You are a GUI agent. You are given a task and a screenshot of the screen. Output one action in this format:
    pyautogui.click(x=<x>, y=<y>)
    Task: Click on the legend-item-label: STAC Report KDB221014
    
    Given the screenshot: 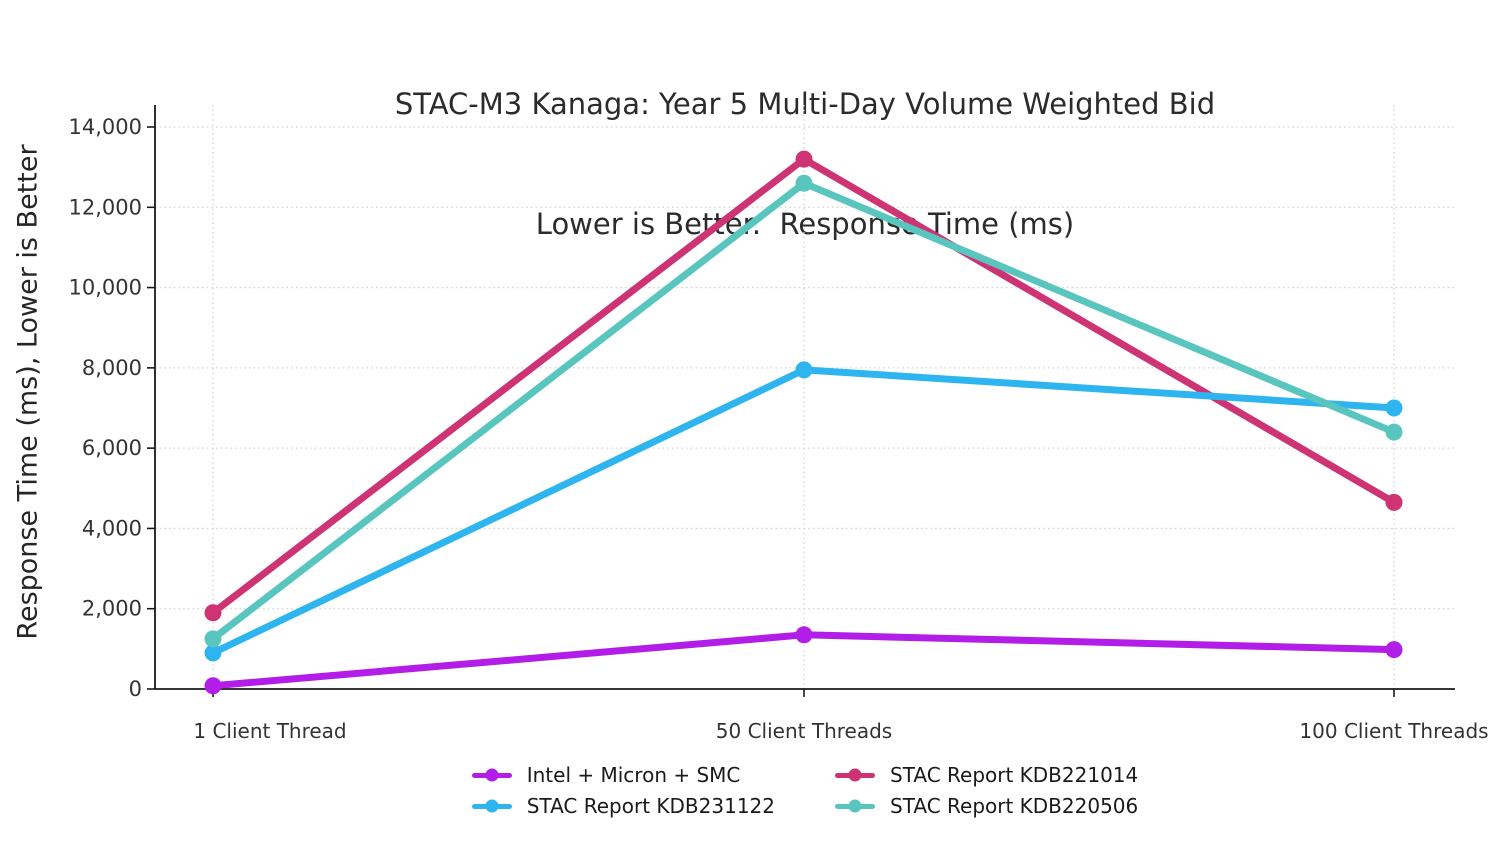 What is the action you would take?
    pyautogui.click(x=1014, y=775)
    